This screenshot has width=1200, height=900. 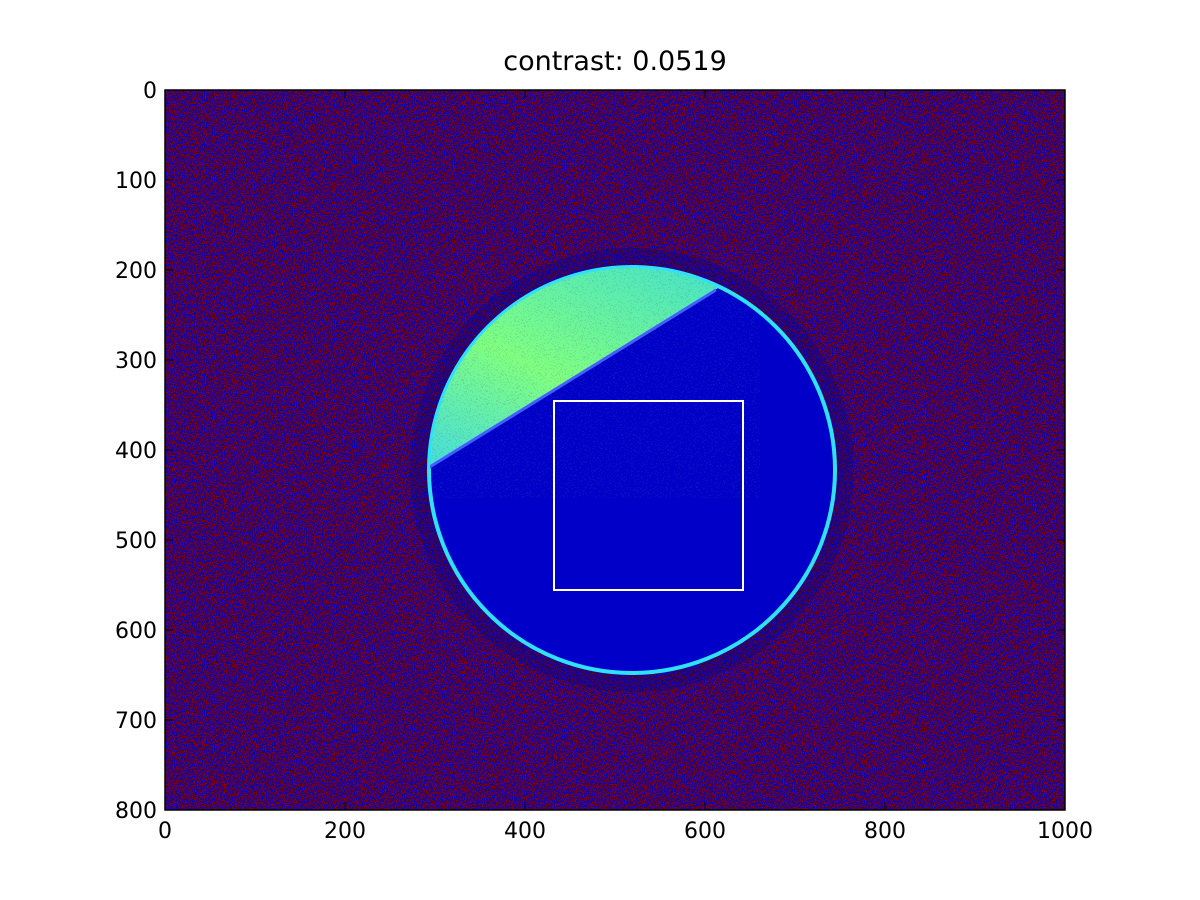 I want to click on x-tick-label: 1000, so click(x=1065, y=831).